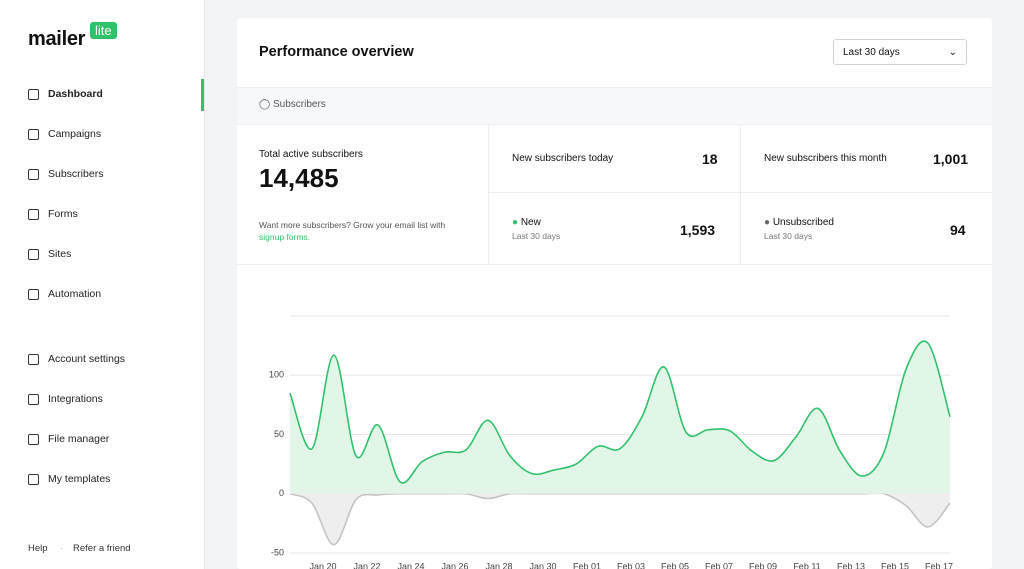 This screenshot has height=569, width=1024. What do you see at coordinates (698, 230) in the screenshot?
I see `stat-value: 1,593` at bounding box center [698, 230].